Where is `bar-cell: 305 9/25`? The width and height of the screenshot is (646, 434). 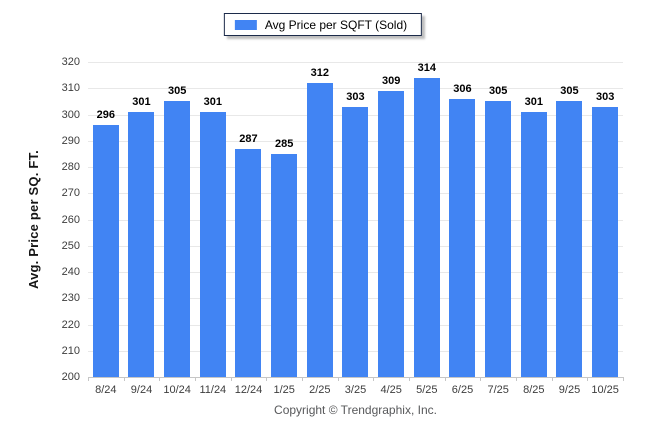
bar-cell: 305 9/25 is located at coordinates (570, 229).